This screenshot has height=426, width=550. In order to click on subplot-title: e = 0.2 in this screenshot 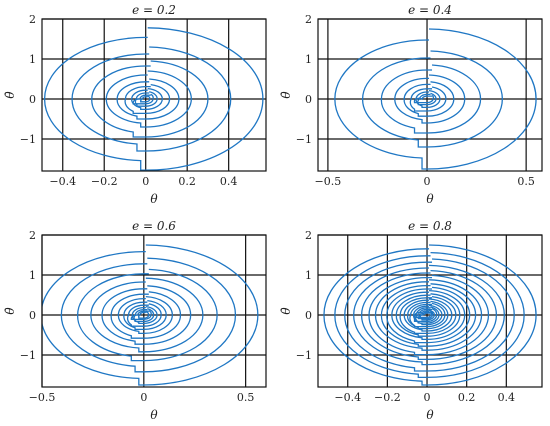, I will do `click(154, 10)`.